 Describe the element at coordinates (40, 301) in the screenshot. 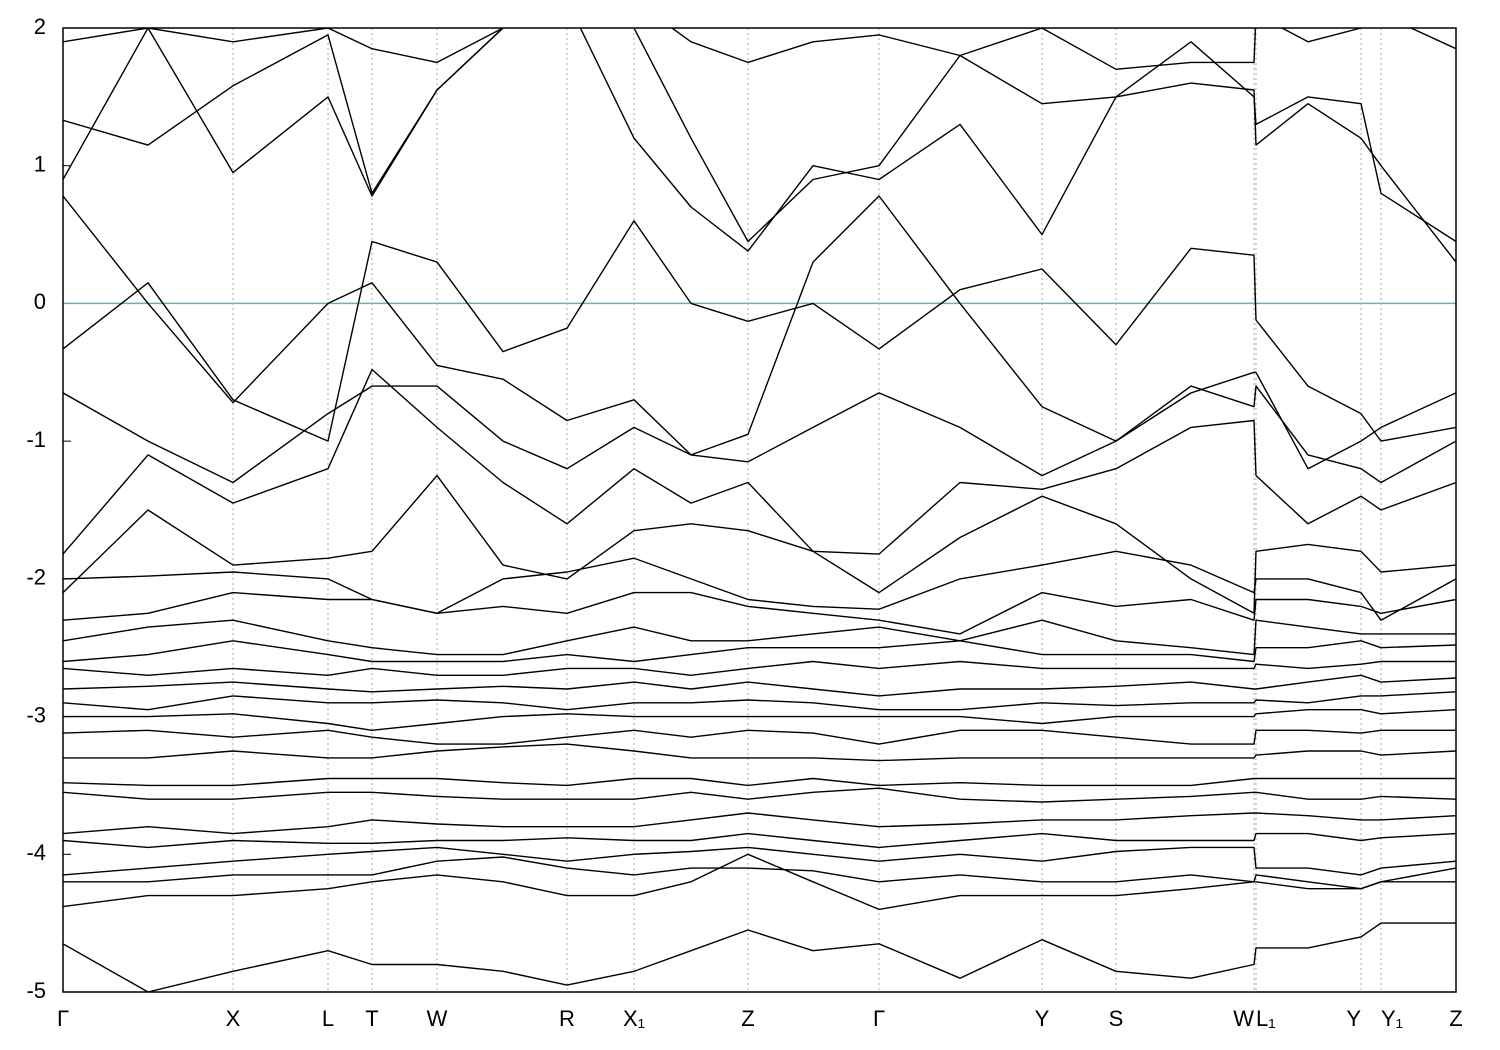

I see `y-tick-label: 0` at that location.